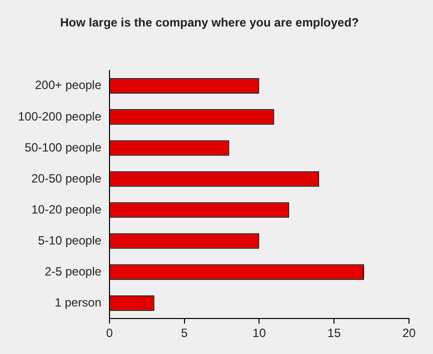 This screenshot has width=433, height=354. Describe the element at coordinates (334, 333) in the screenshot. I see `x-tick-label: 15` at that location.